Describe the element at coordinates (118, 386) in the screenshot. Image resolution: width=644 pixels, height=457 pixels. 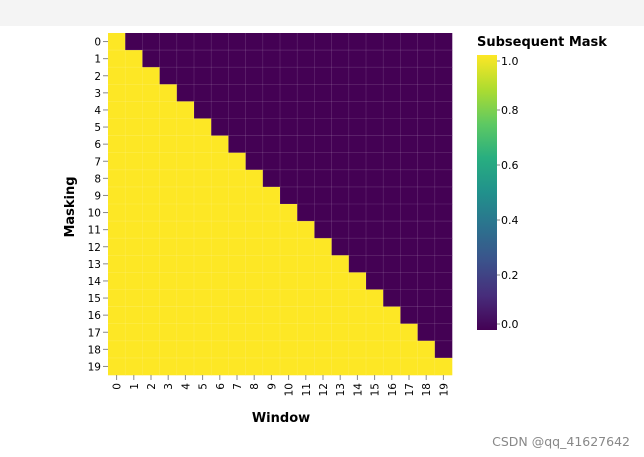
I see `x-tick-label: 0` at that location.